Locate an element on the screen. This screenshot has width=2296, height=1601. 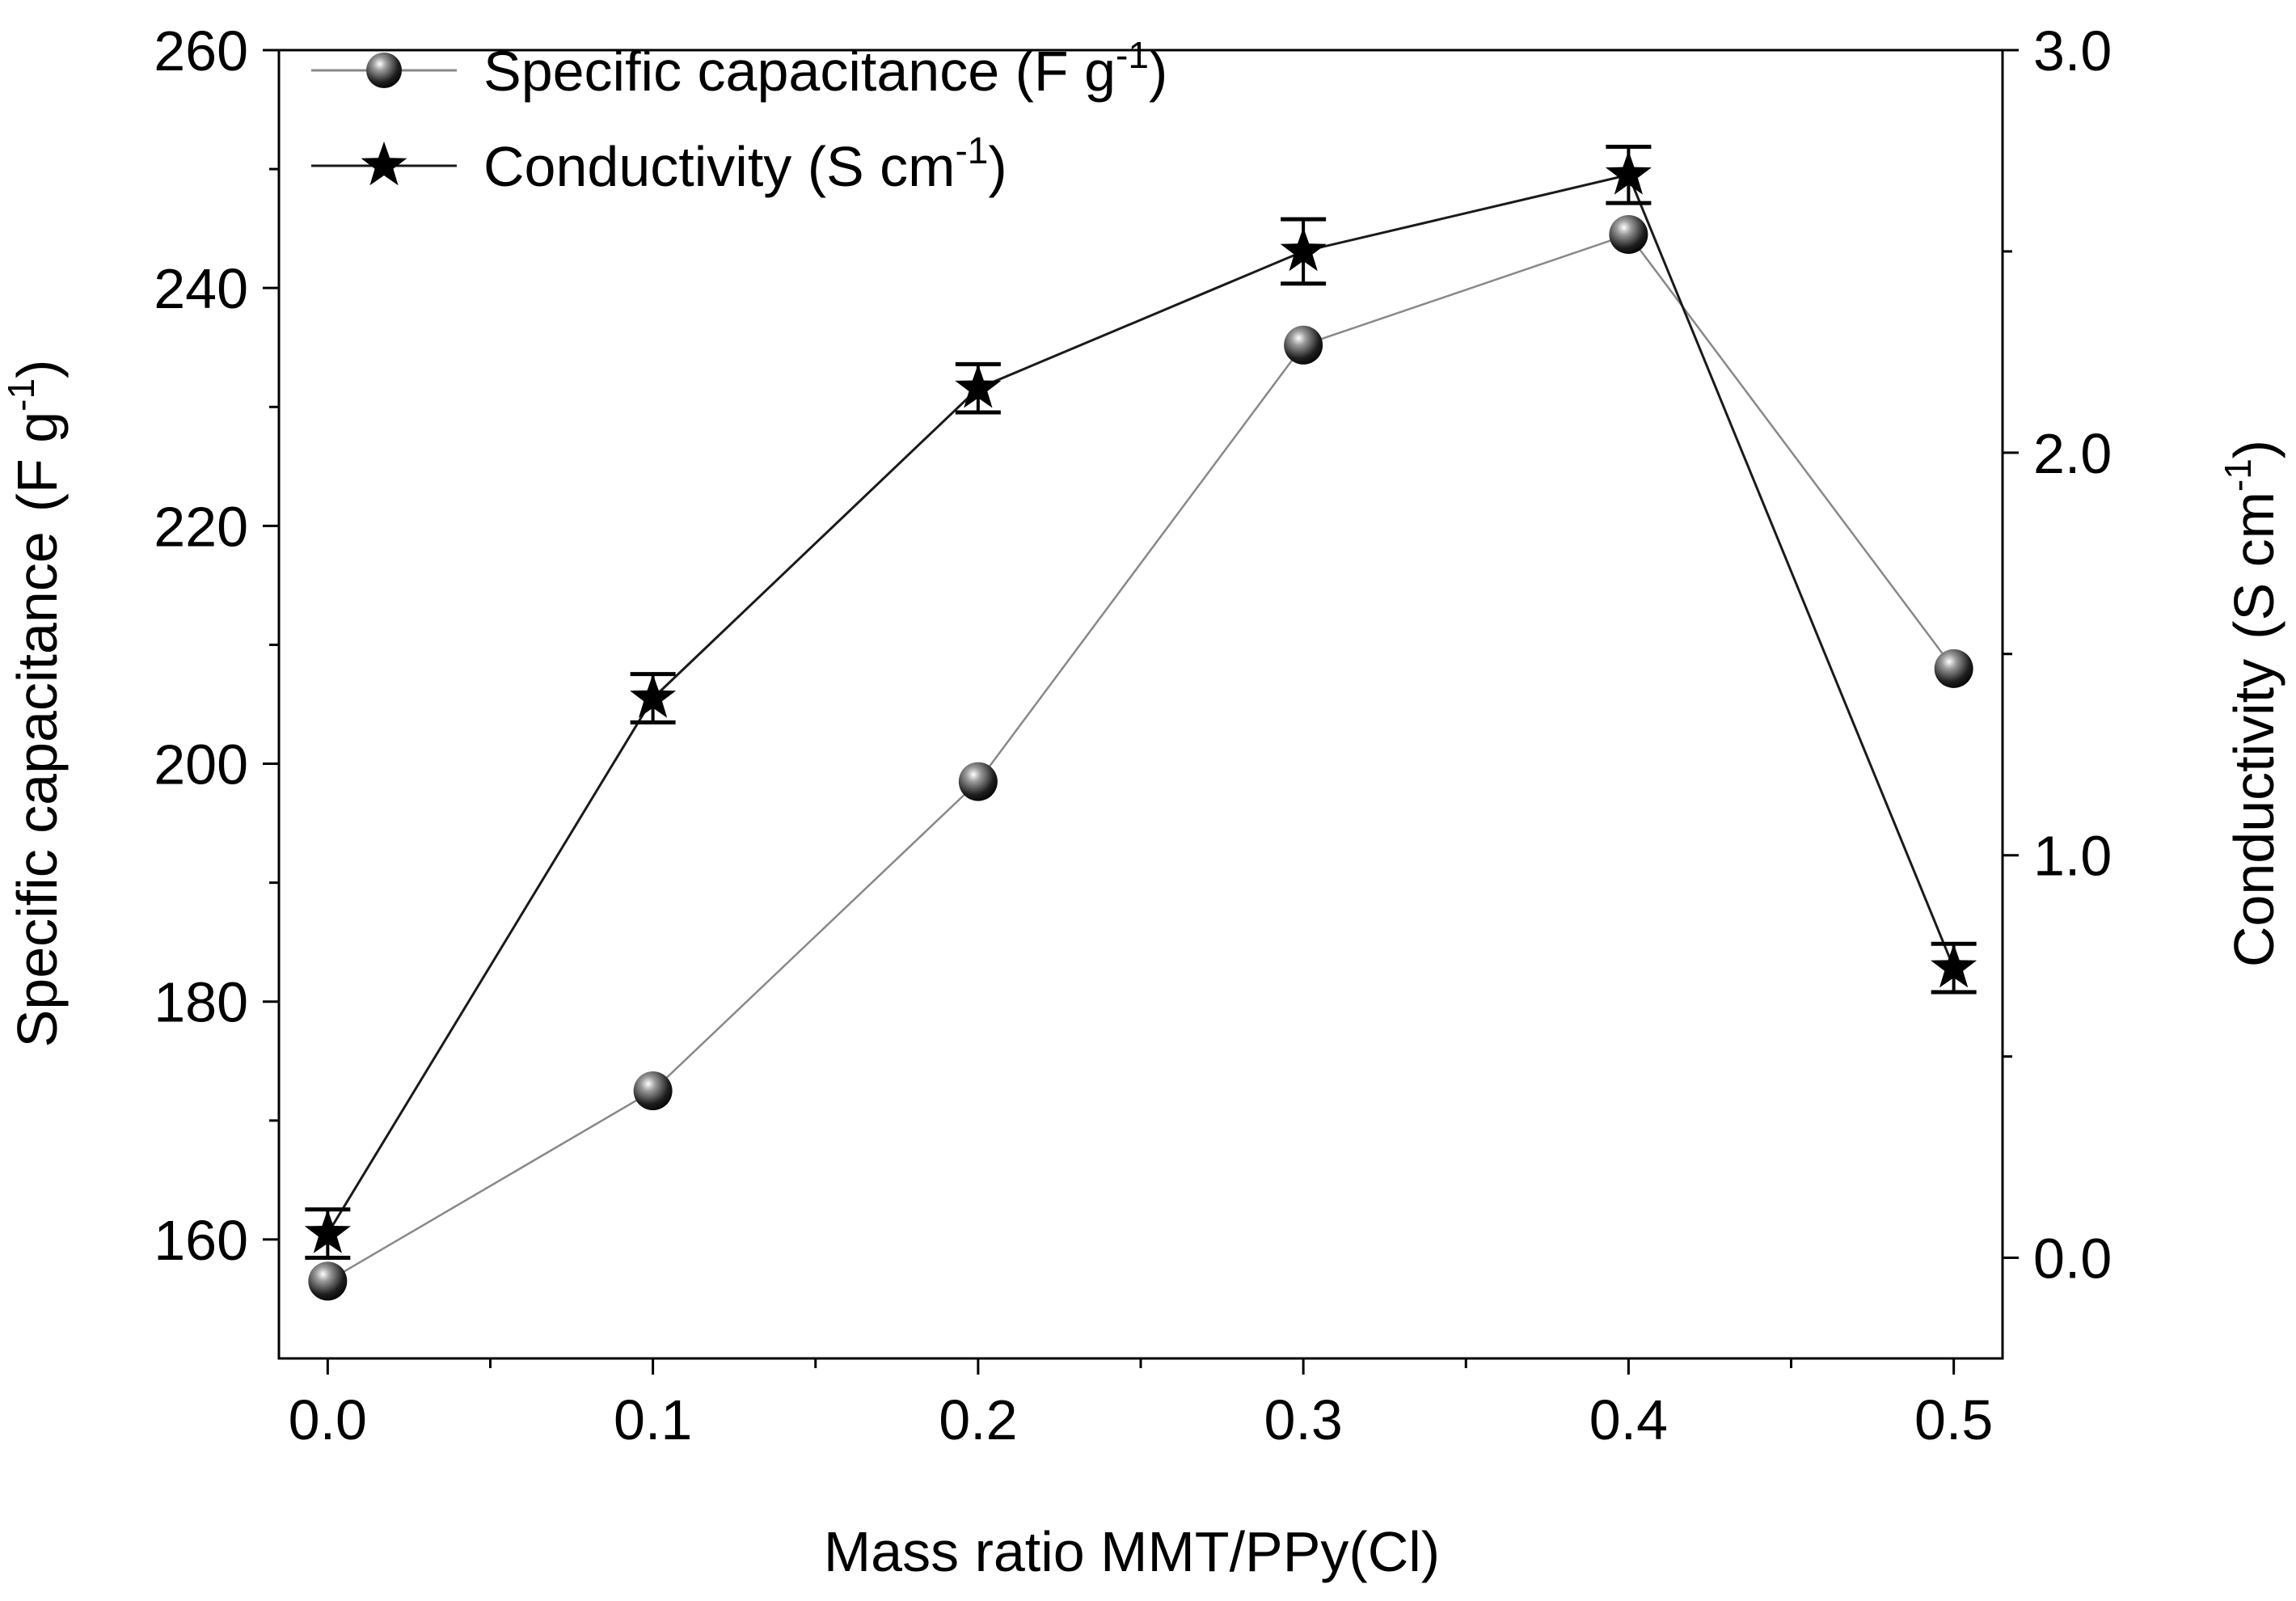
legend-label-conductivity: Conductivity (S cm-1) is located at coordinates (745, 164).